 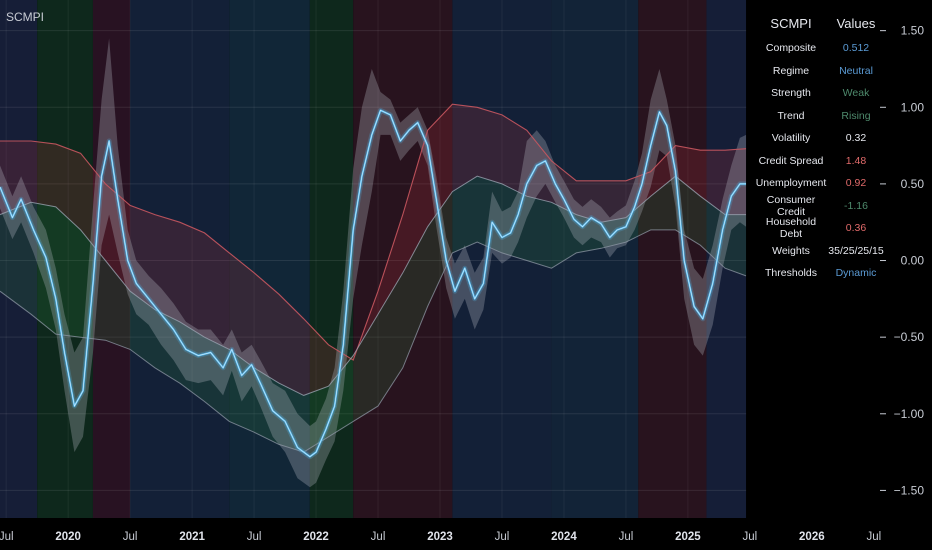 I want to click on table-row-value: 1.48, so click(x=856, y=160).